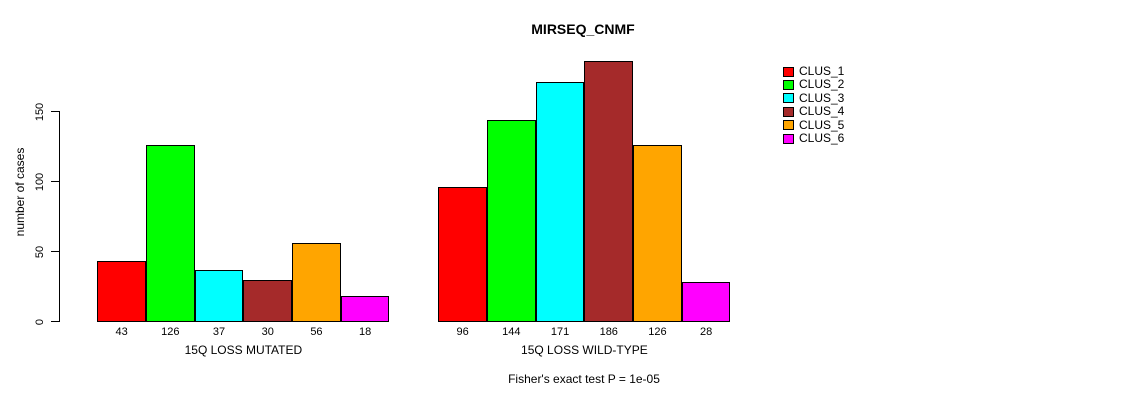 This screenshot has height=400, width=1140. Describe the element at coordinates (365, 332) in the screenshot. I see `bar-value-label: 18` at that location.